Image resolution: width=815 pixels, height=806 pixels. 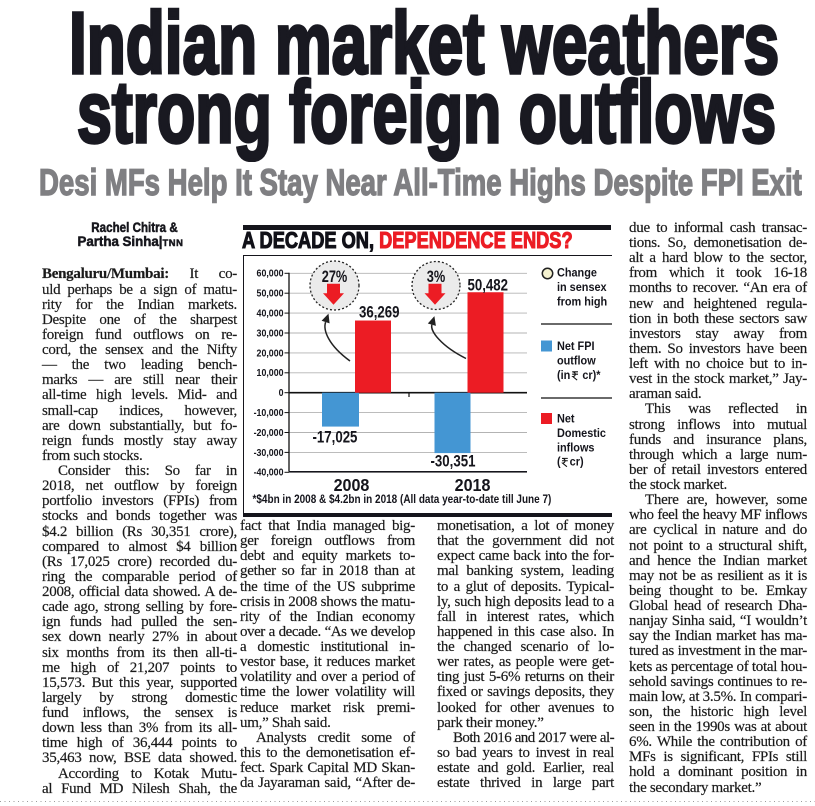 I want to click on svg-text: outflow, so click(x=577, y=361).